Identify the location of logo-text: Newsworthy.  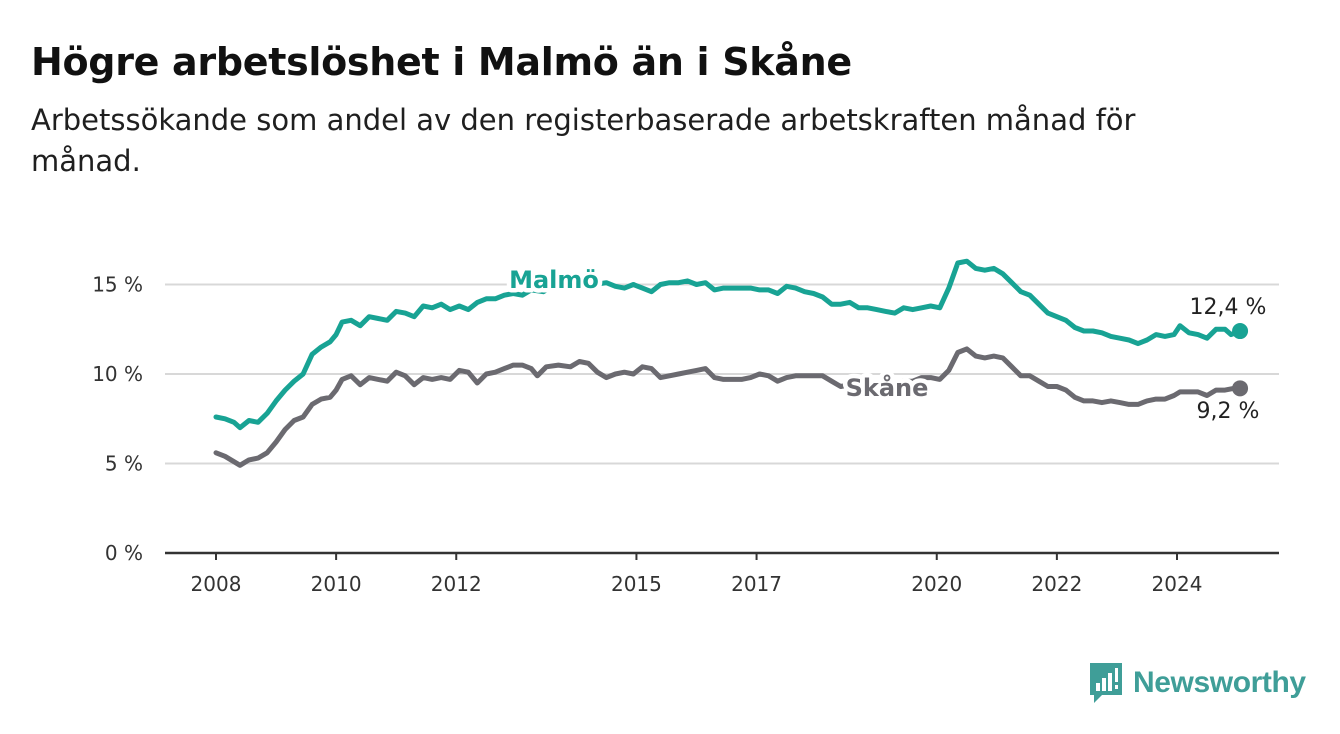
(1219, 682).